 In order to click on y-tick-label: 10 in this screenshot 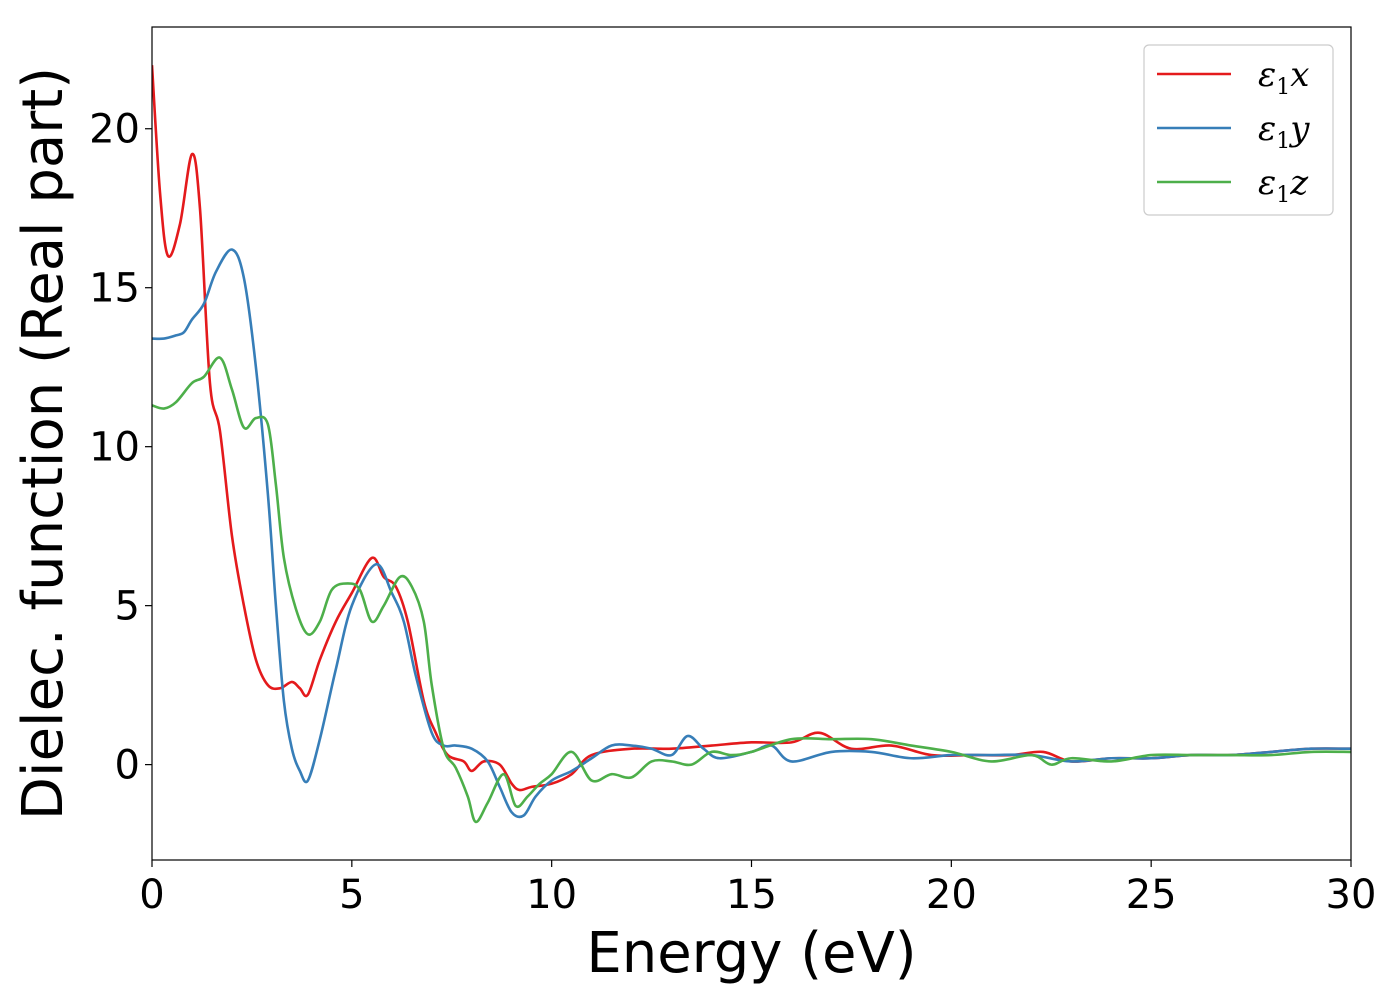, I will do `click(114, 448)`.